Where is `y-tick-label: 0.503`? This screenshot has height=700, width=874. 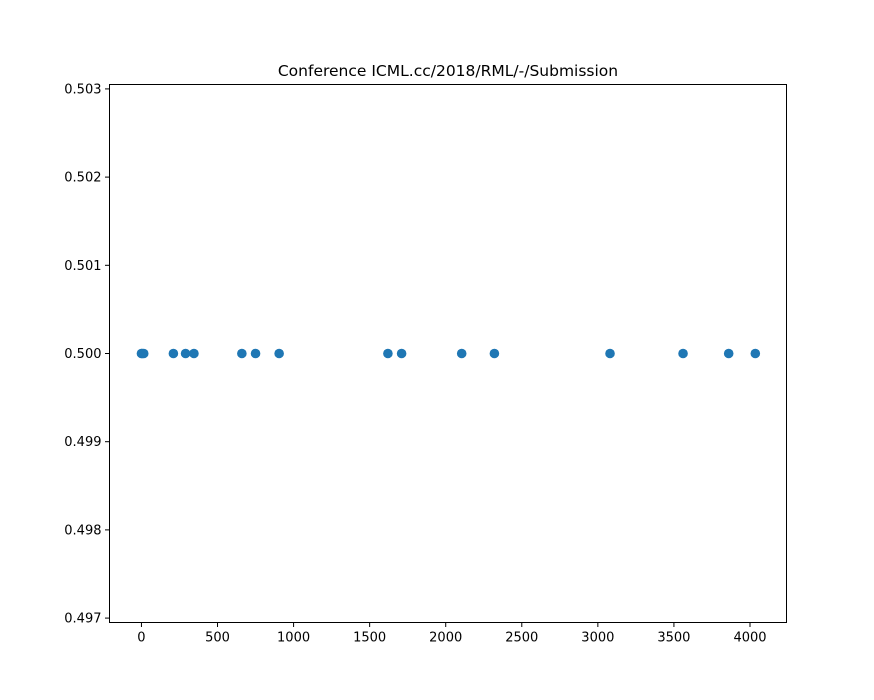 y-tick-label: 0.503 is located at coordinates (82, 89).